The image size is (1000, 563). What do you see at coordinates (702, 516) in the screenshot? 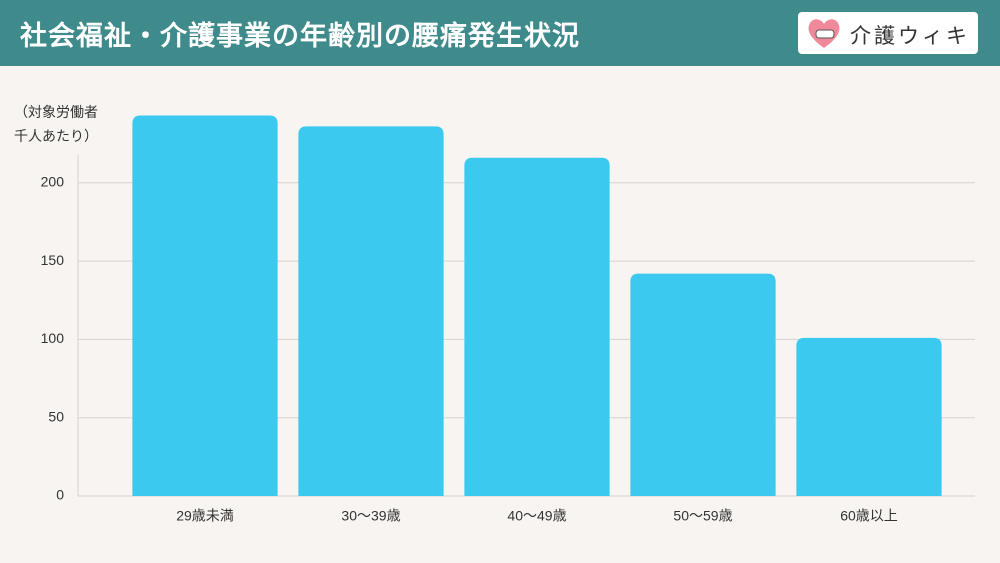
I see `x-tick-label: 50〜59歳` at bounding box center [702, 516].